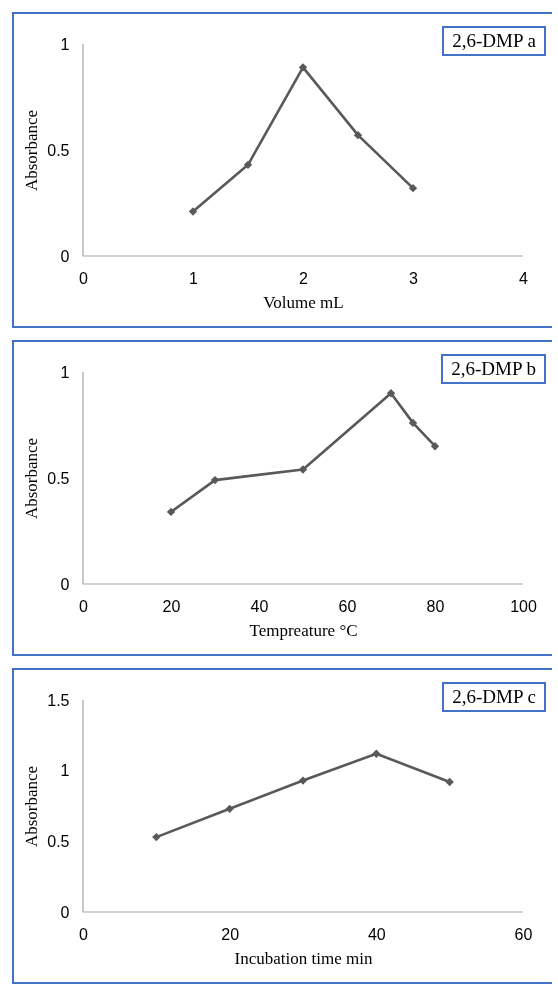 Image resolution: width=558 pixels, height=1008 pixels. Describe the element at coordinates (304, 278) in the screenshot. I see `x-tick-label: 2` at that location.